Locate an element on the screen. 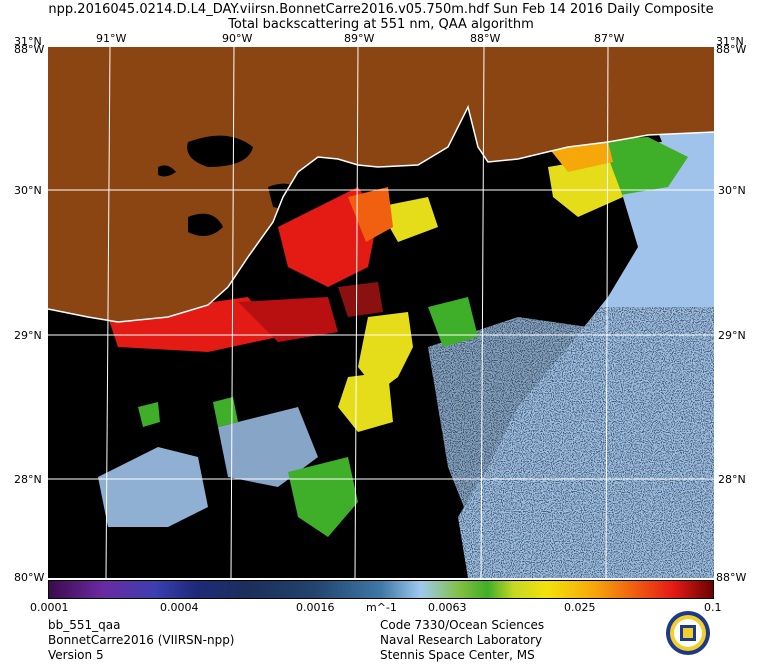  corner-bottom-left: 80°W is located at coordinates (29, 577).